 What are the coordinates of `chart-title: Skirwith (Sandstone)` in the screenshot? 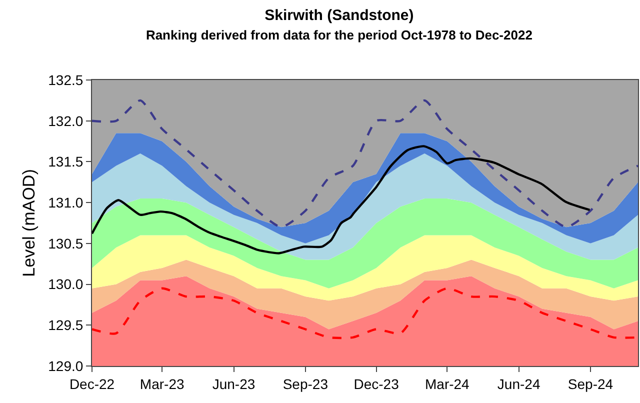 It's located at (339, 15).